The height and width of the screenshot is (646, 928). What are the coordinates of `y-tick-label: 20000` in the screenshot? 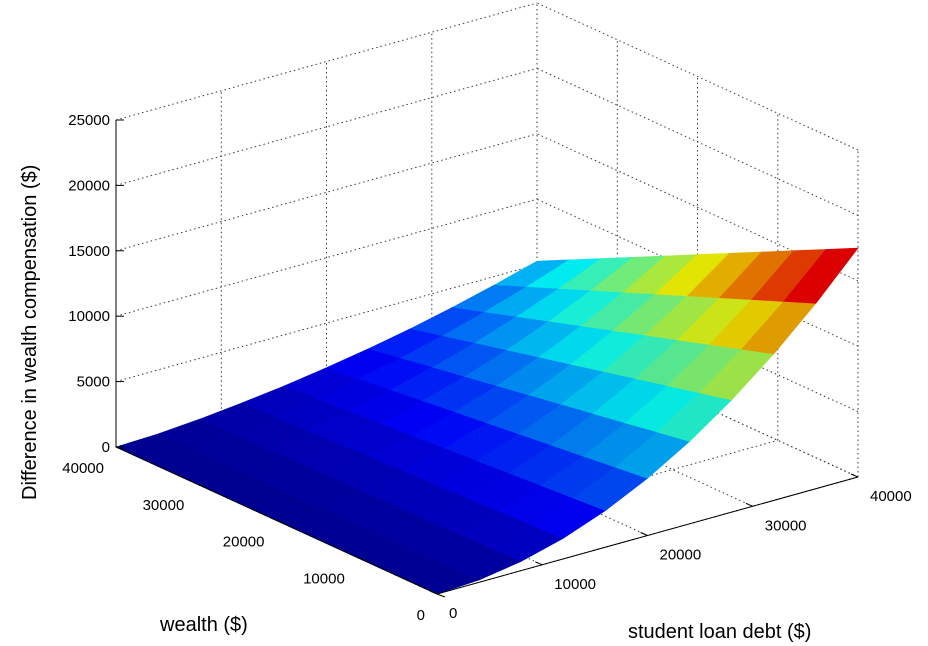 It's located at (244, 542).